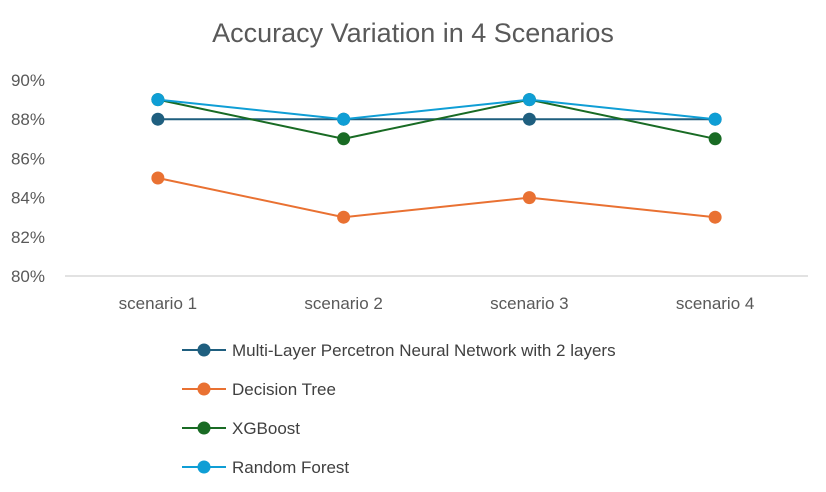 The width and height of the screenshot is (826, 492). What do you see at coordinates (28, 178) in the screenshot?
I see `y-axis: 80% 82% 84% 86% 88% 90%` at bounding box center [28, 178].